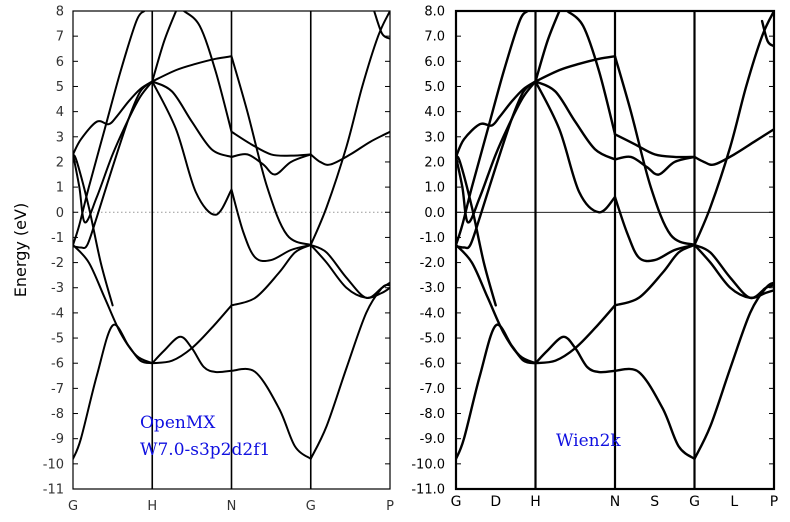  Describe the element at coordinates (60, 213) in the screenshot. I see `left-ytick-label: 0` at that location.